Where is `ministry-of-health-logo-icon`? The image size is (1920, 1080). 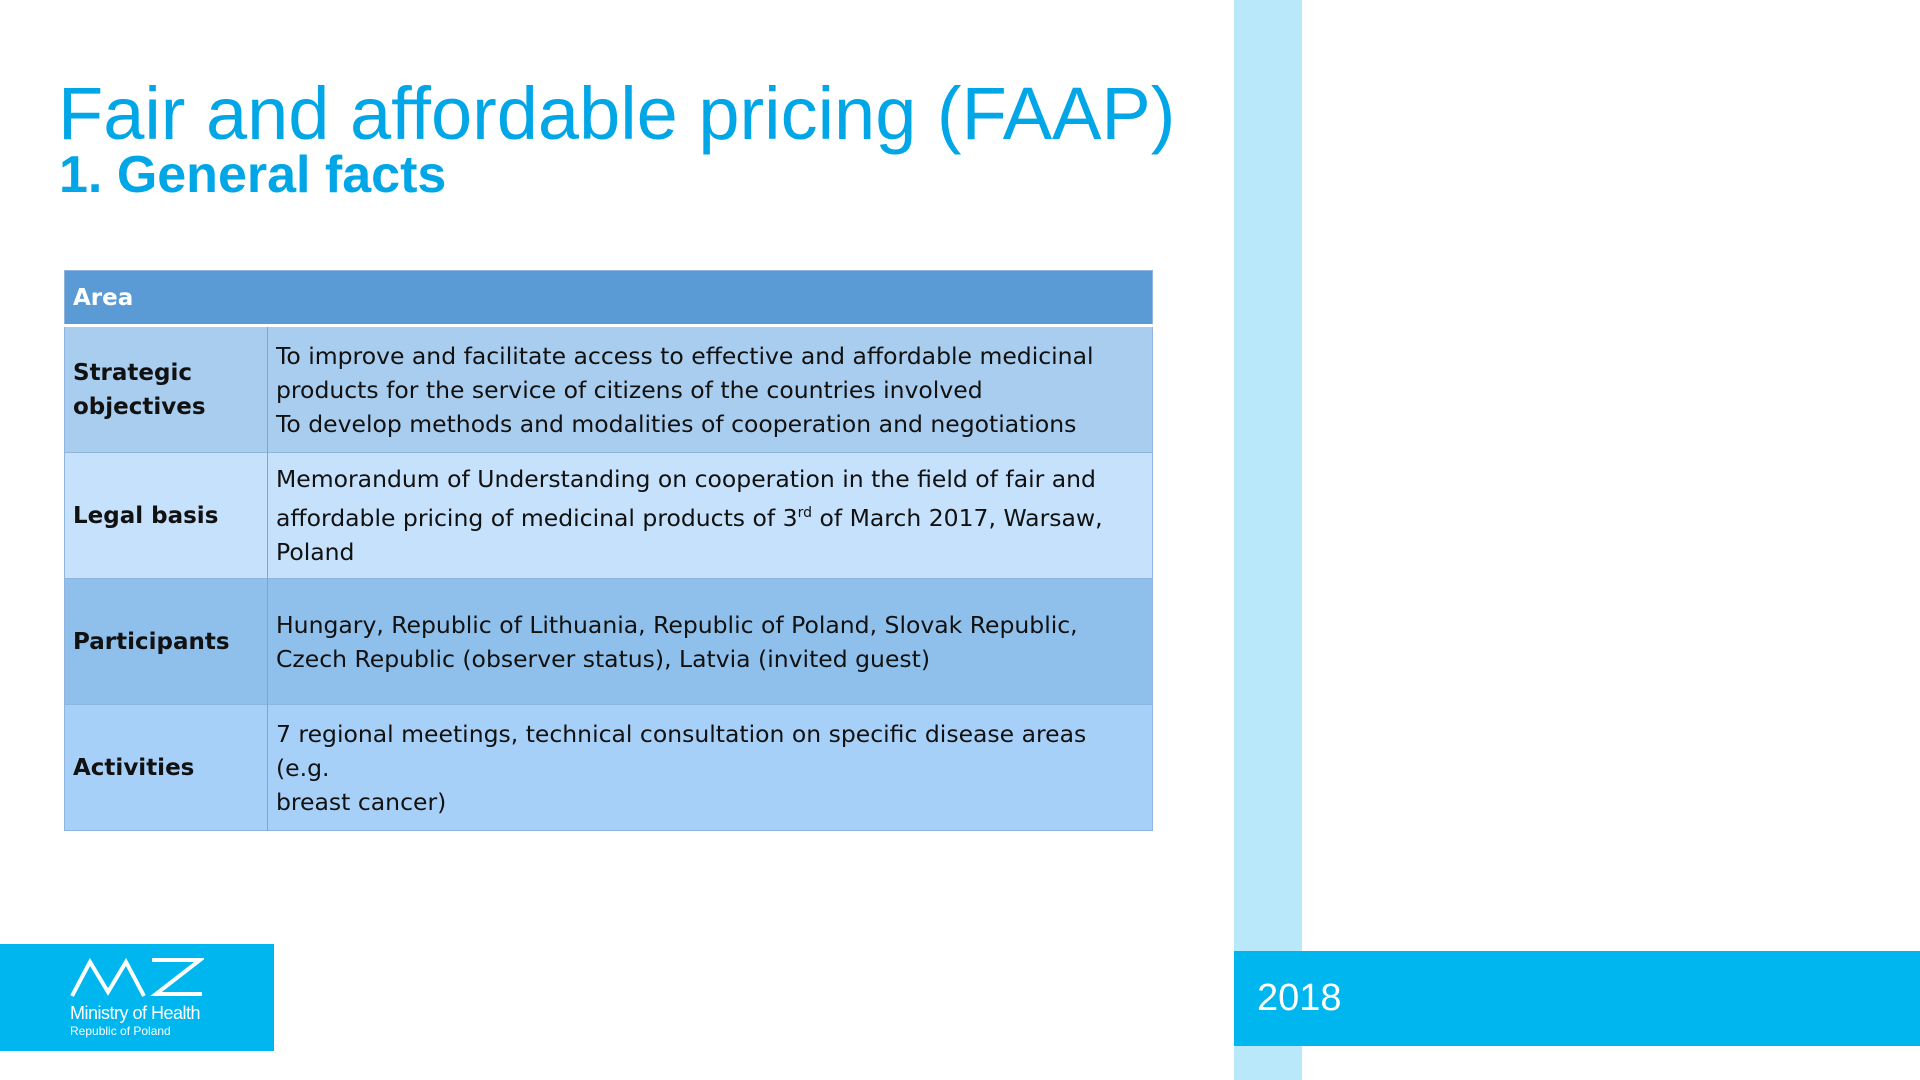 ministry-of-health-logo-icon is located at coordinates (137, 977).